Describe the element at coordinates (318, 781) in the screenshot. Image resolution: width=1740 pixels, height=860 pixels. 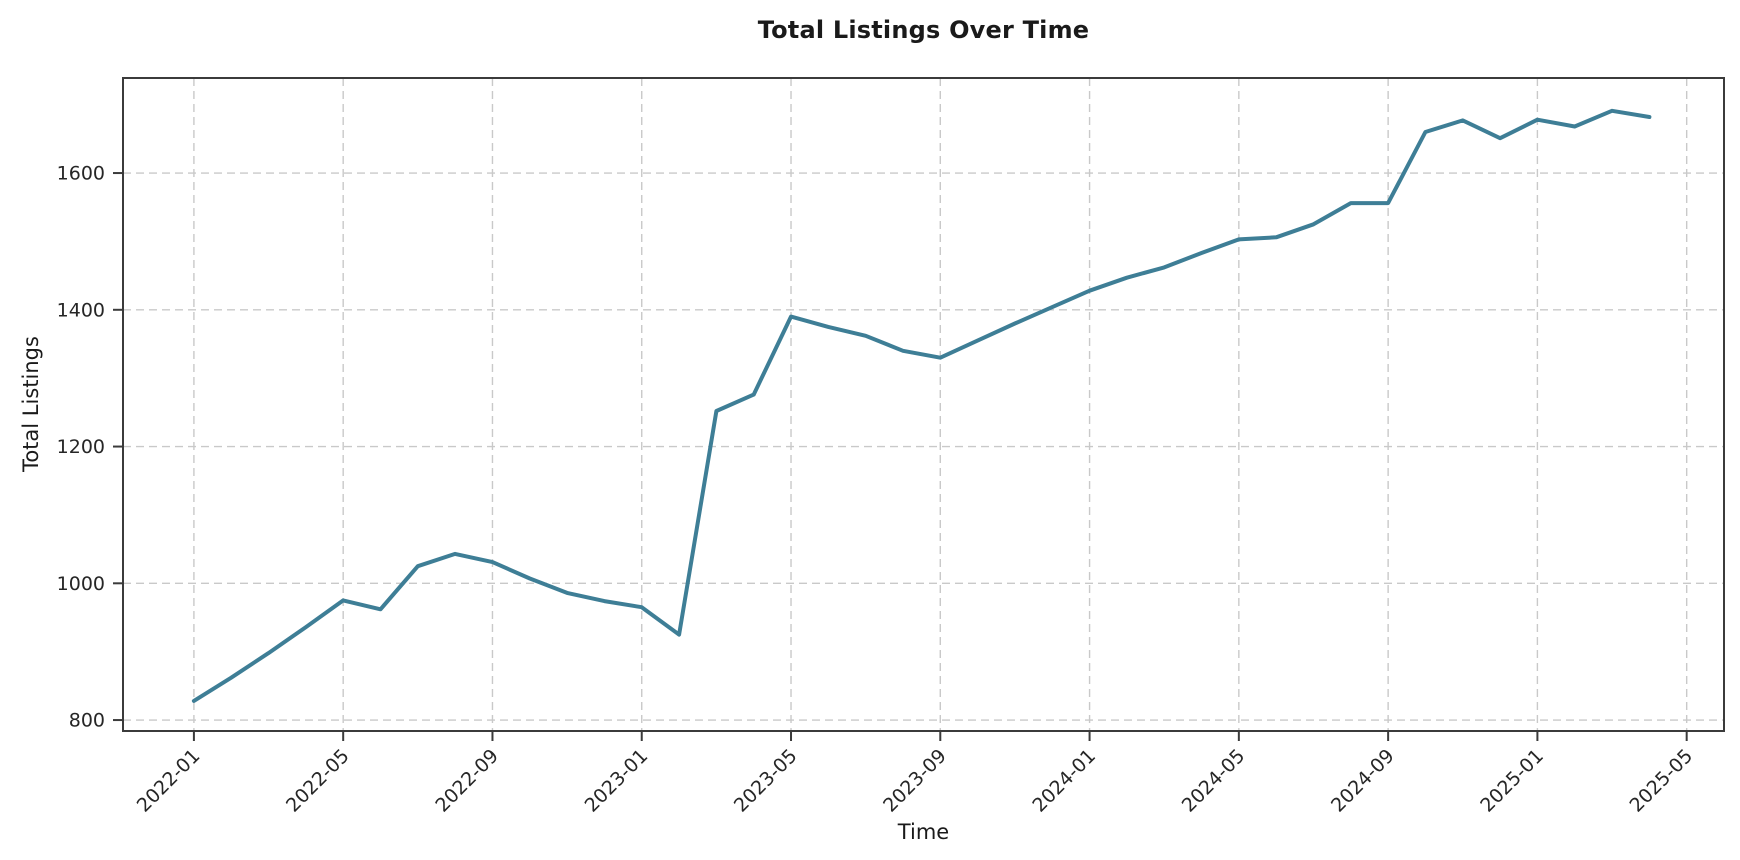
I see `x-tick-label: 2022-05` at that location.